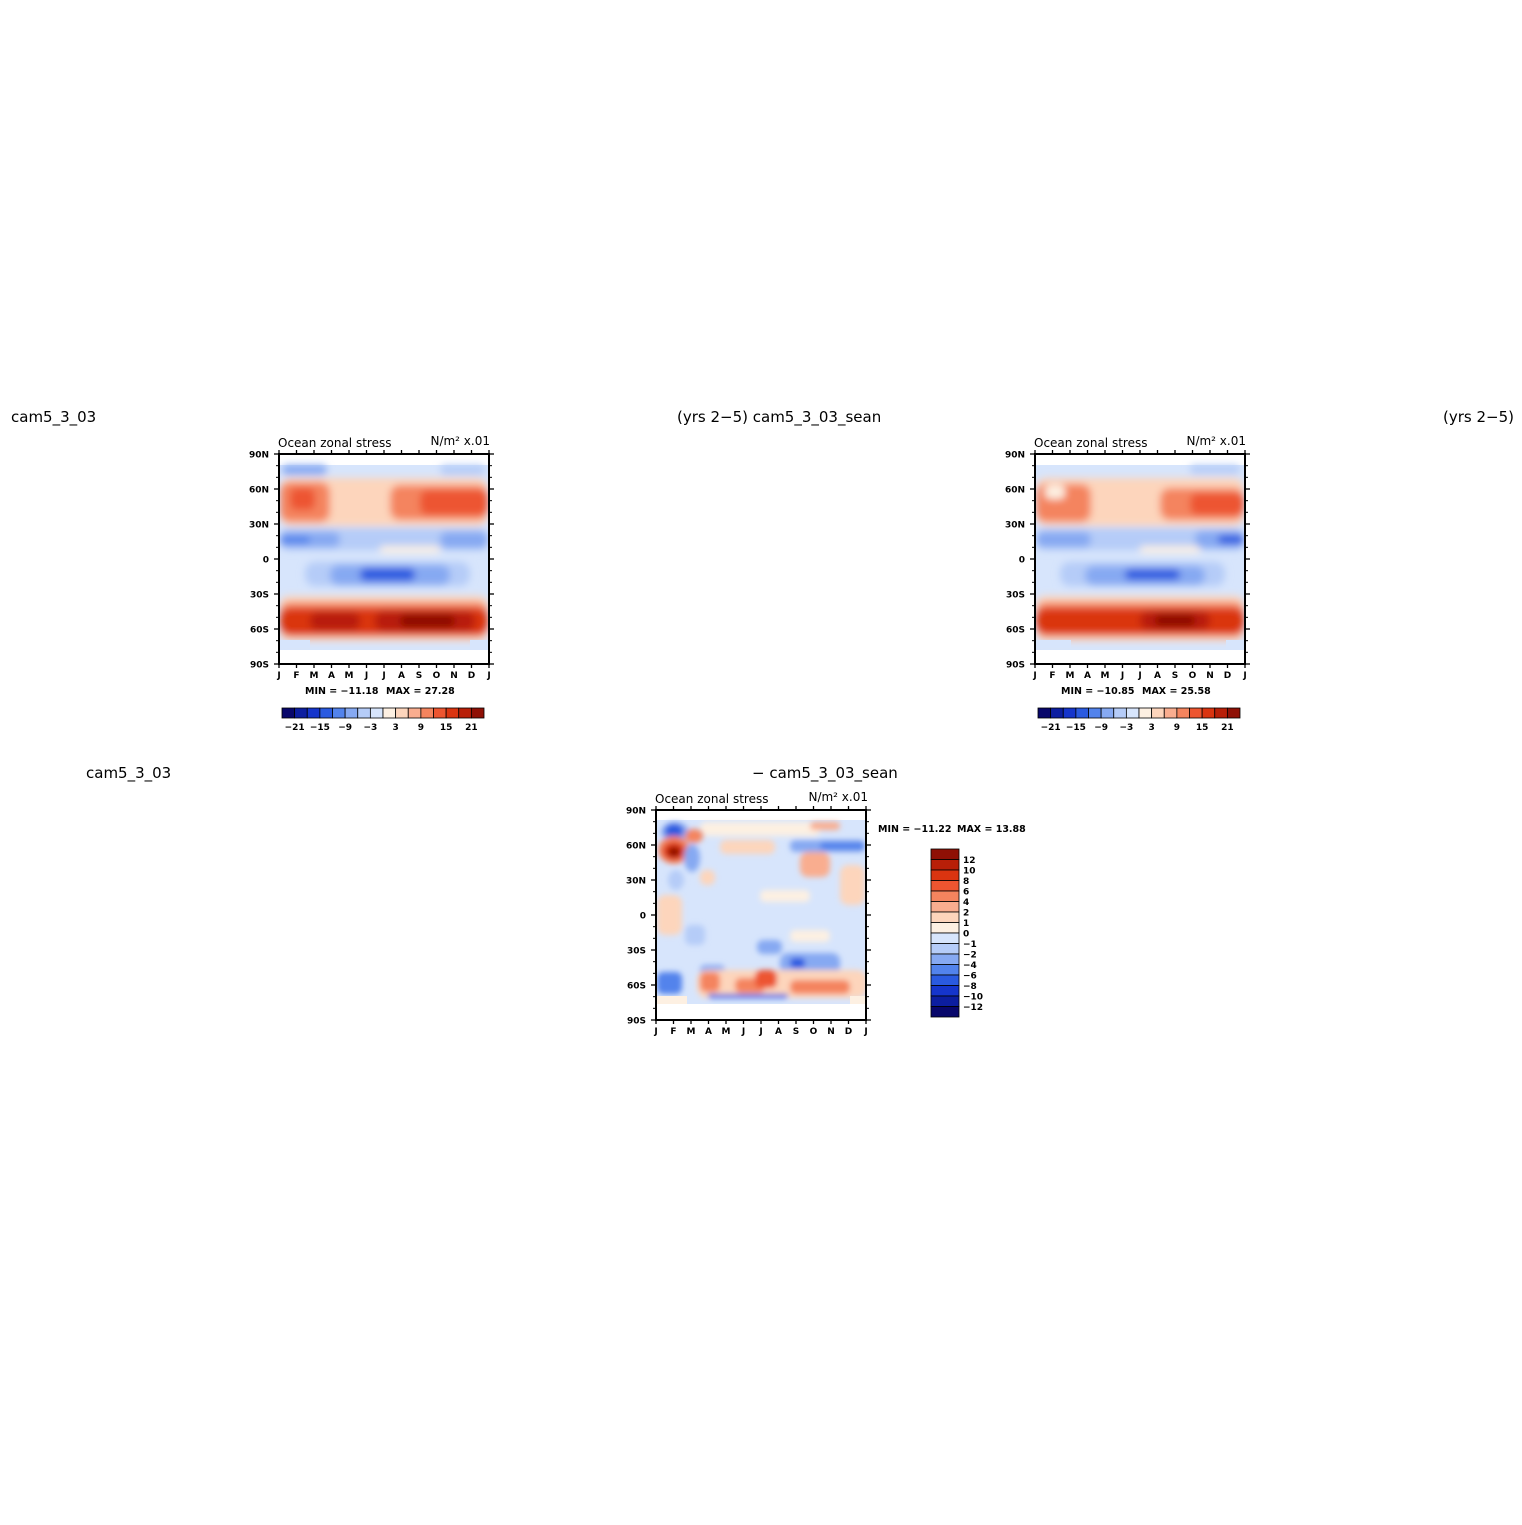 The width and height of the screenshot is (1522, 1525). What do you see at coordinates (915, 829) in the screenshot?
I see `panel-3-min: MIN = −11.22` at bounding box center [915, 829].